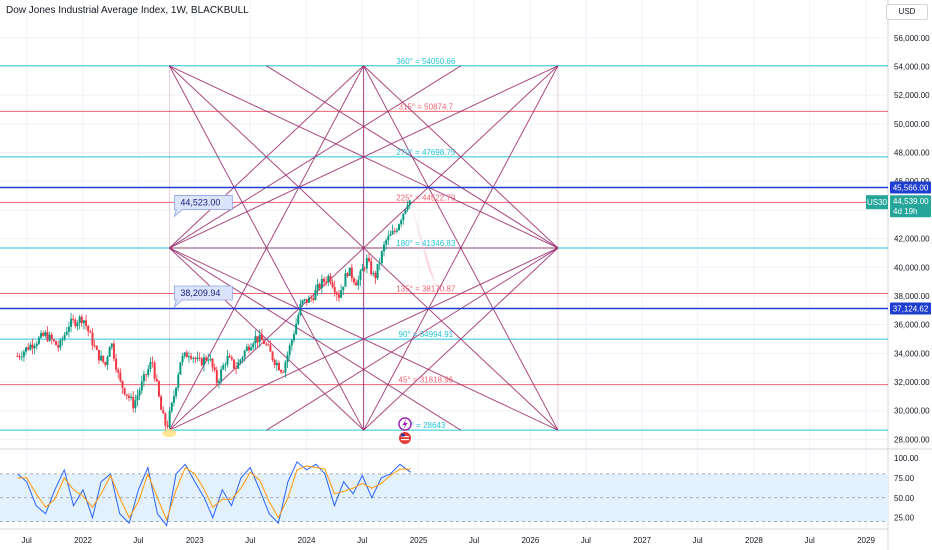 The width and height of the screenshot is (932, 550). What do you see at coordinates (419, 540) in the screenshot?
I see `time-tick-label: 2025` at bounding box center [419, 540].